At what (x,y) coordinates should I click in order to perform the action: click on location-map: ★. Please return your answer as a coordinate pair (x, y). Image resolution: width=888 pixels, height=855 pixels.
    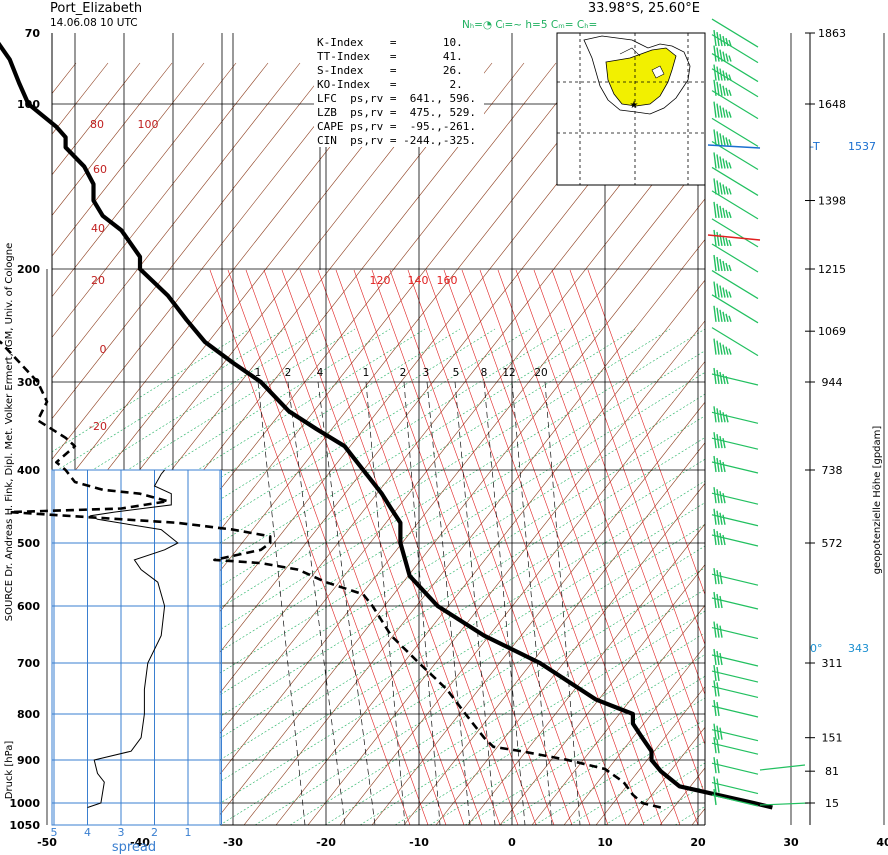
    Looking at the image, I should click on (631, 109).